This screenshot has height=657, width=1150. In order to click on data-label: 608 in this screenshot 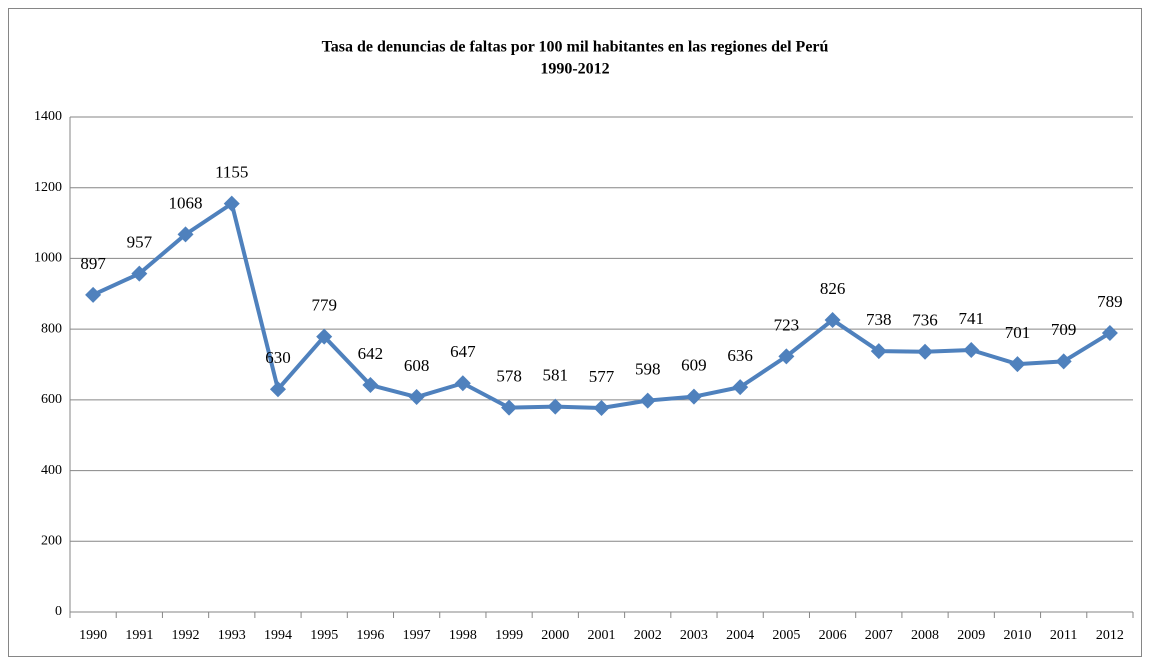, I will do `click(417, 365)`.